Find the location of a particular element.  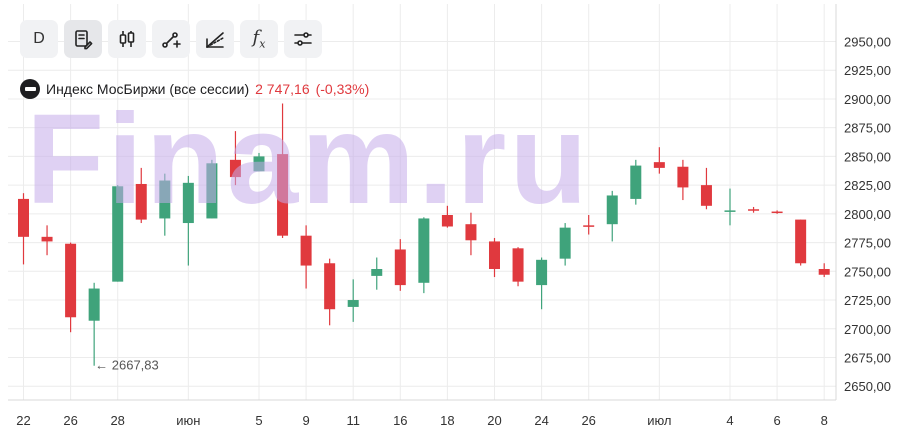

x-tick-label: 28 is located at coordinates (117, 420).